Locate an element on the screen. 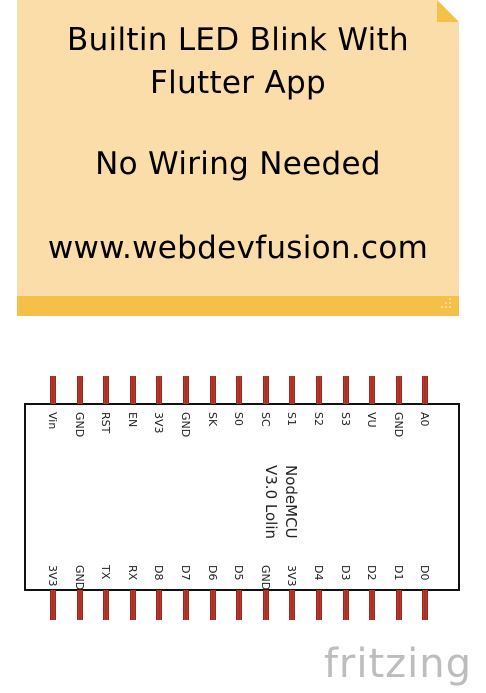 The image size is (486, 693). note-title-line2: Flutter App is located at coordinates (238, 83).